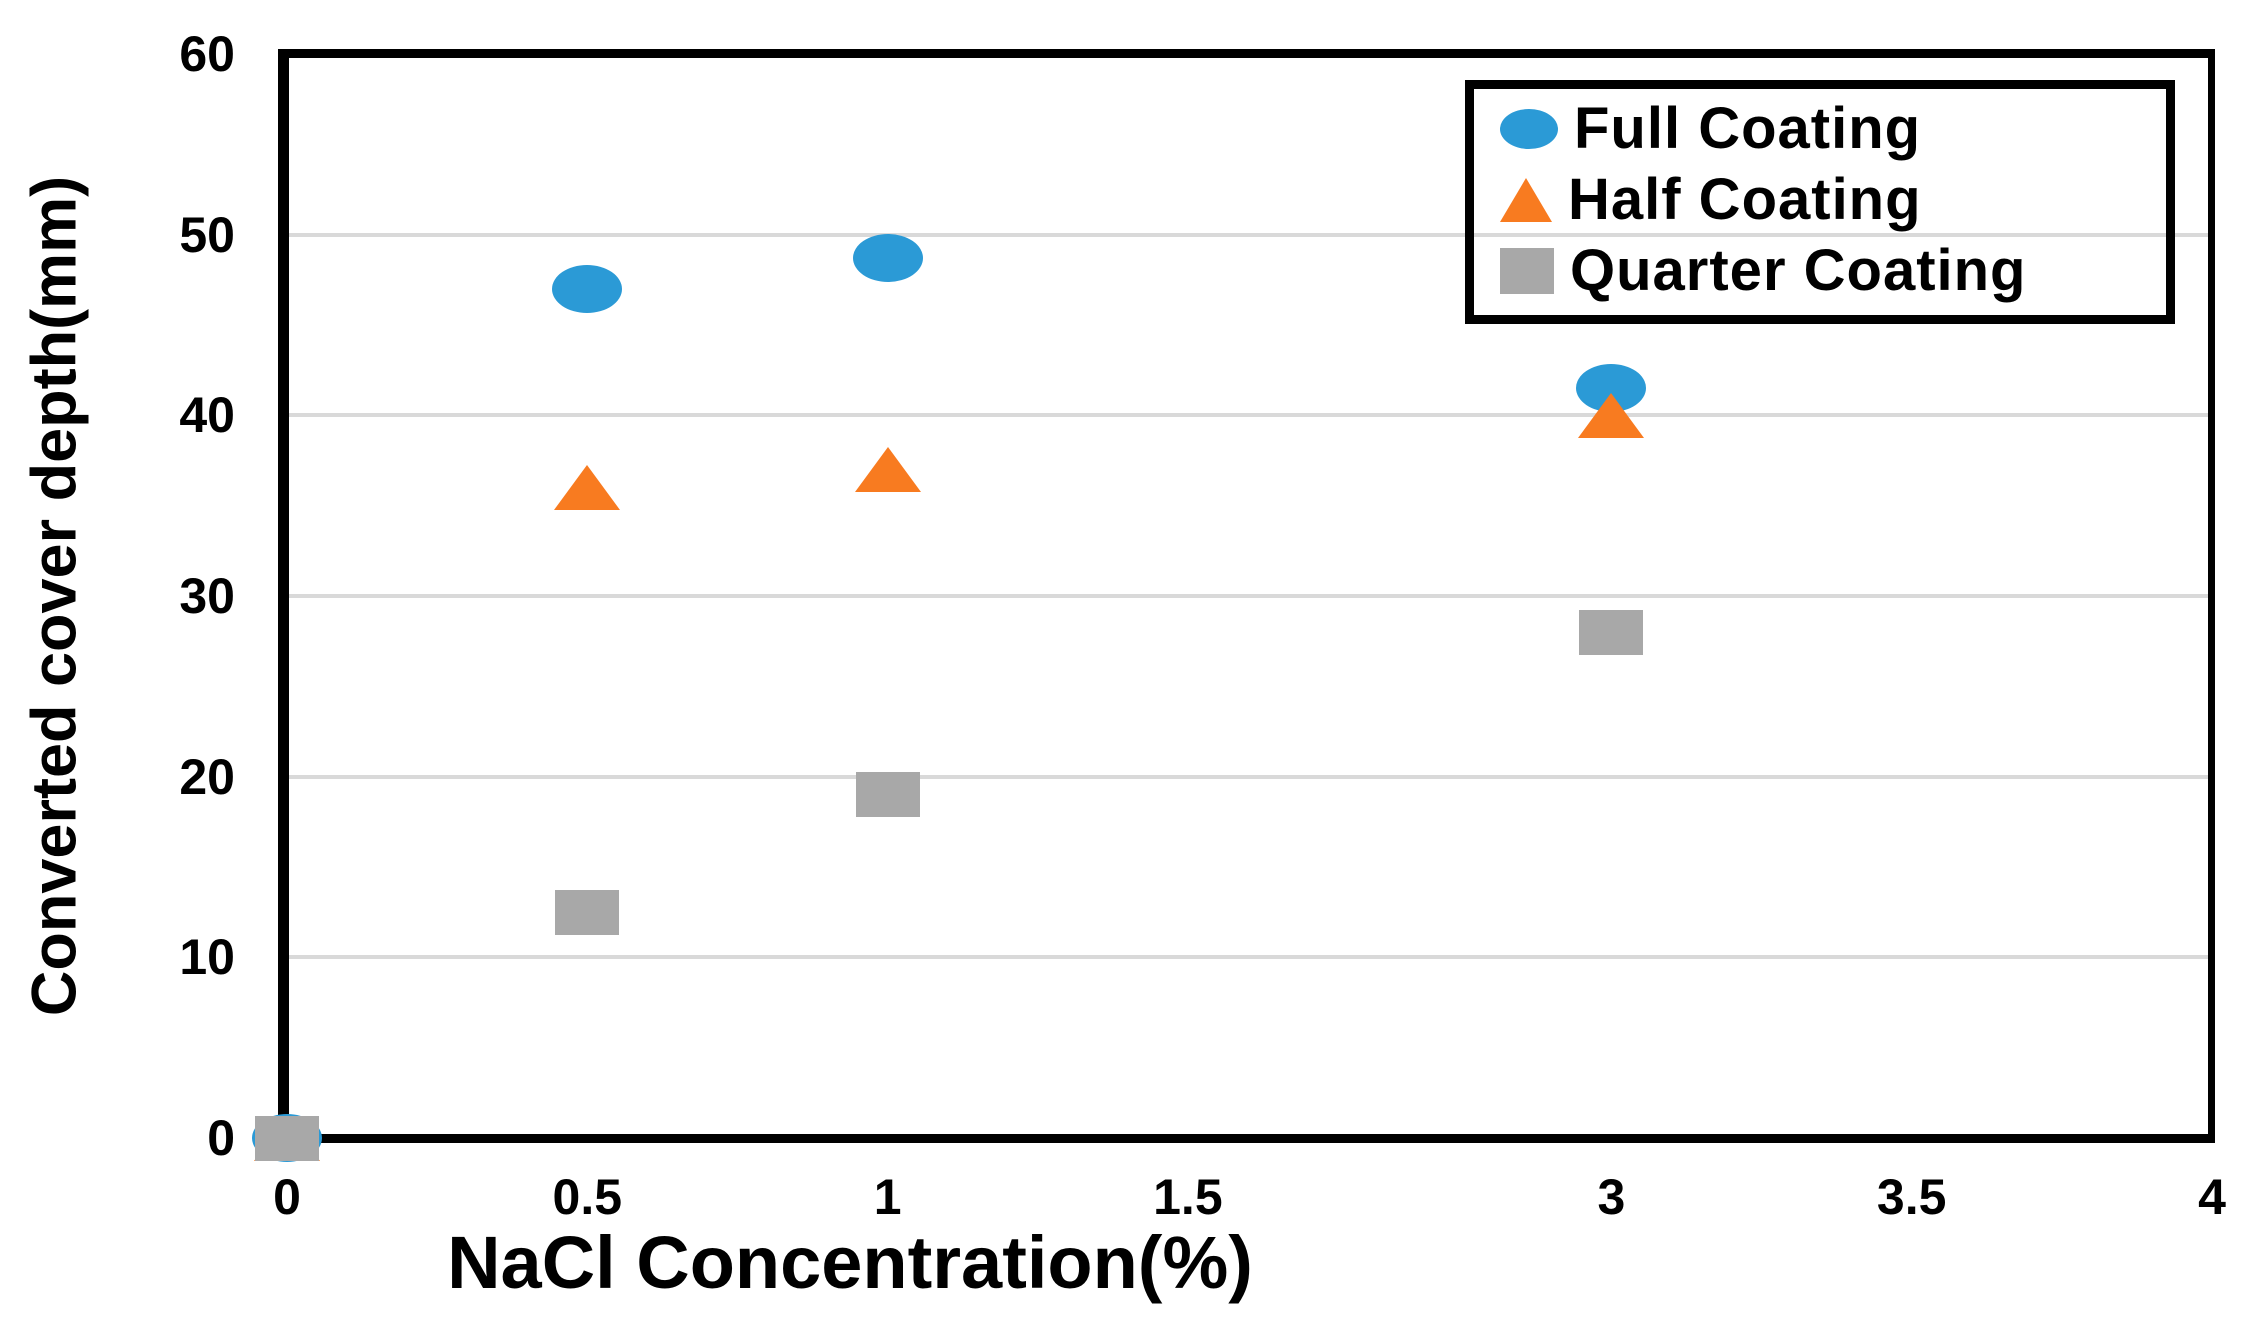 Image resolution: width=2253 pixels, height=1330 pixels. What do you see at coordinates (1748, 128) in the screenshot?
I see `legend-item-label: Full Coating` at bounding box center [1748, 128].